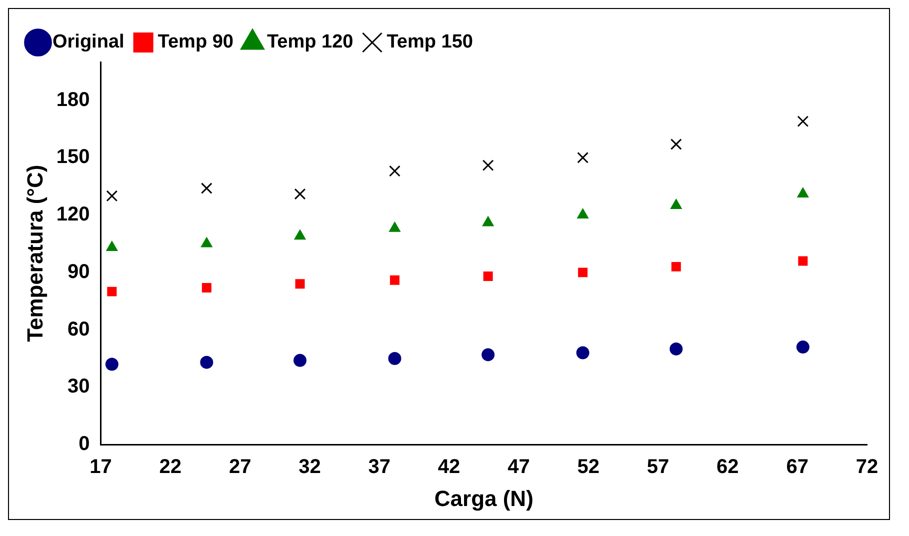 The image size is (909, 536). I want to click on y-tick-label: 30, so click(79, 387).